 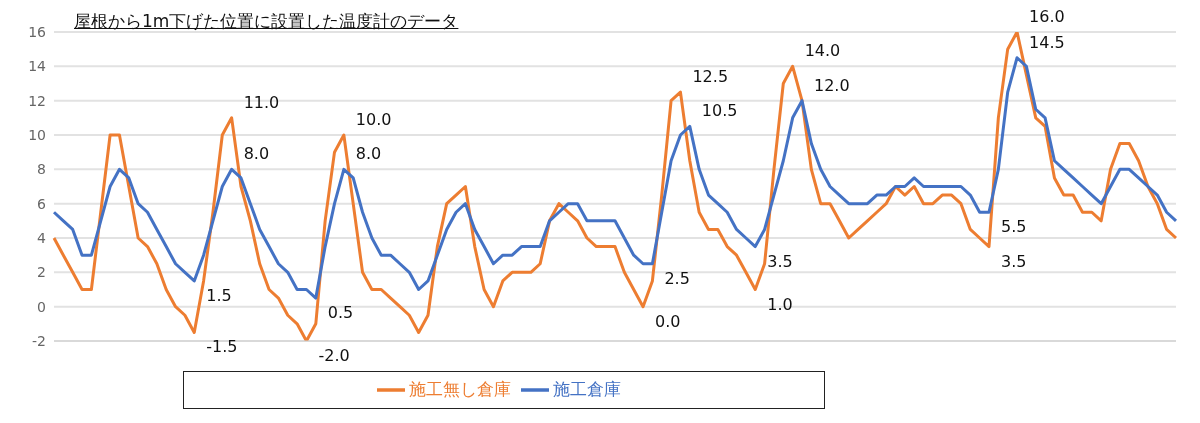 I want to click on data-label: 14.5, so click(x=1047, y=42).